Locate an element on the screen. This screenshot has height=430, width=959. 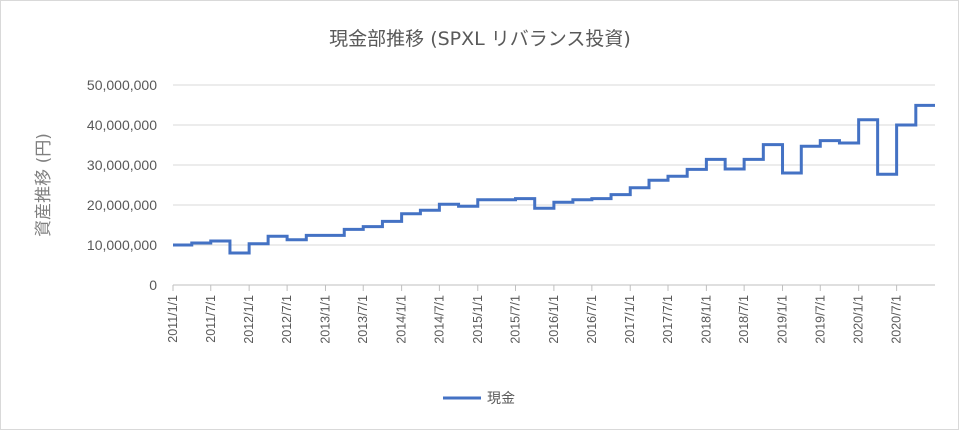
x-tick-label: 2018/7/1 is located at coordinates (744, 319).